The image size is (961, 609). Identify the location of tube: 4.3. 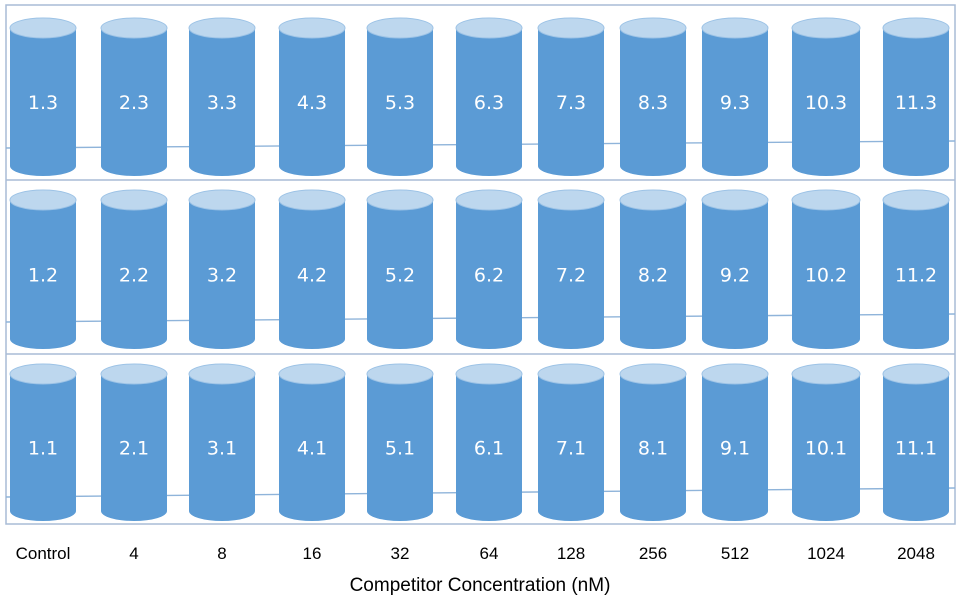
(312, 96).